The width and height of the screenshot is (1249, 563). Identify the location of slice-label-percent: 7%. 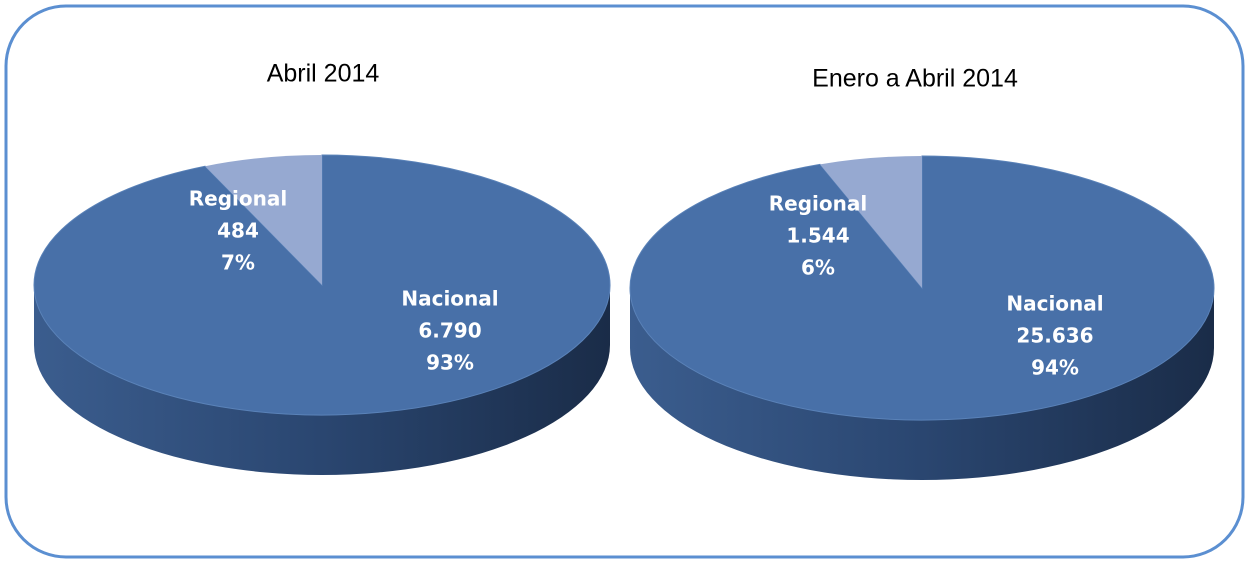
(238, 263).